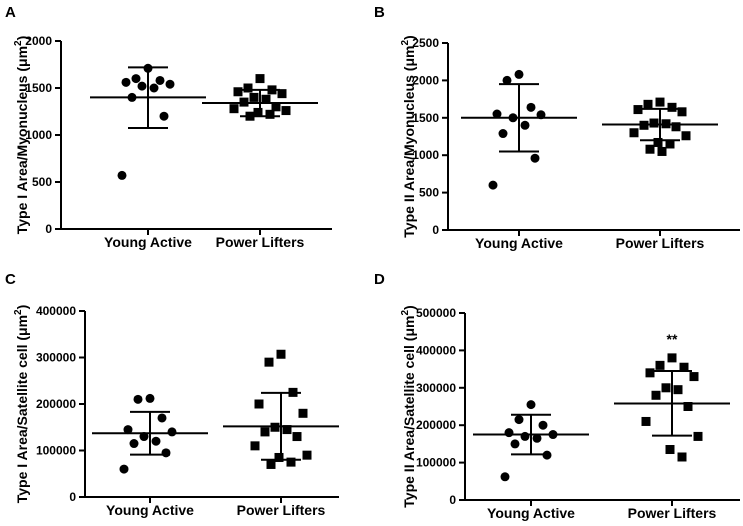  What do you see at coordinates (429, 193) in the screenshot?
I see `y-tick-label: 500` at bounding box center [429, 193].